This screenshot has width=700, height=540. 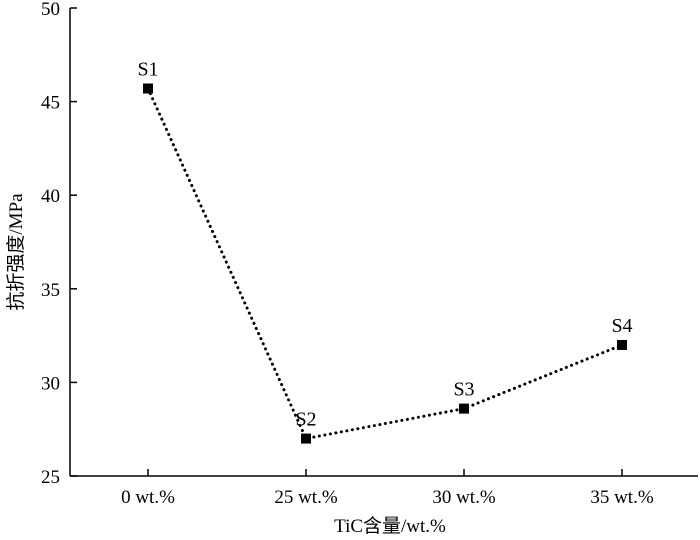 What do you see at coordinates (147, 69) in the screenshot?
I see `data-point-label: S1` at bounding box center [147, 69].